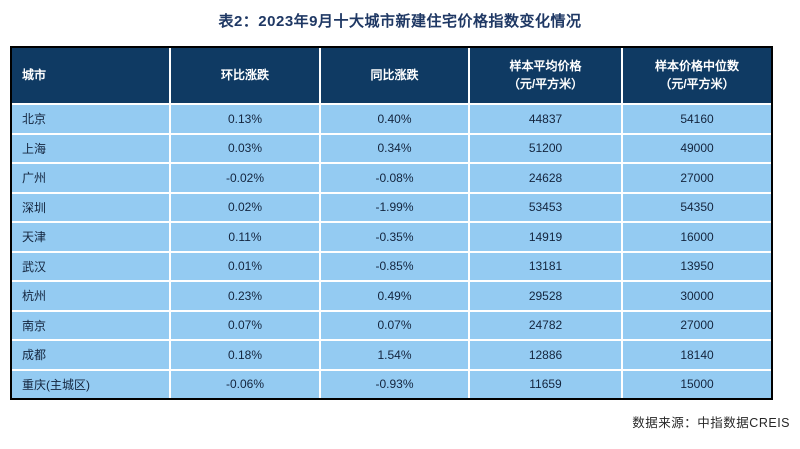 The image size is (800, 449). What do you see at coordinates (545, 266) in the screenshot?
I see `table-cell: 13181` at bounding box center [545, 266].